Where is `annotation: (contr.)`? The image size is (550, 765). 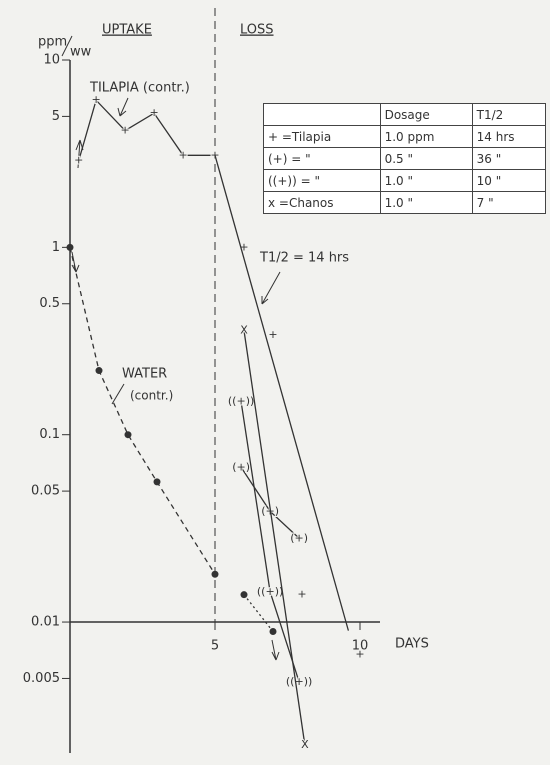
annotation: (contr.) is located at coordinates (151, 396).